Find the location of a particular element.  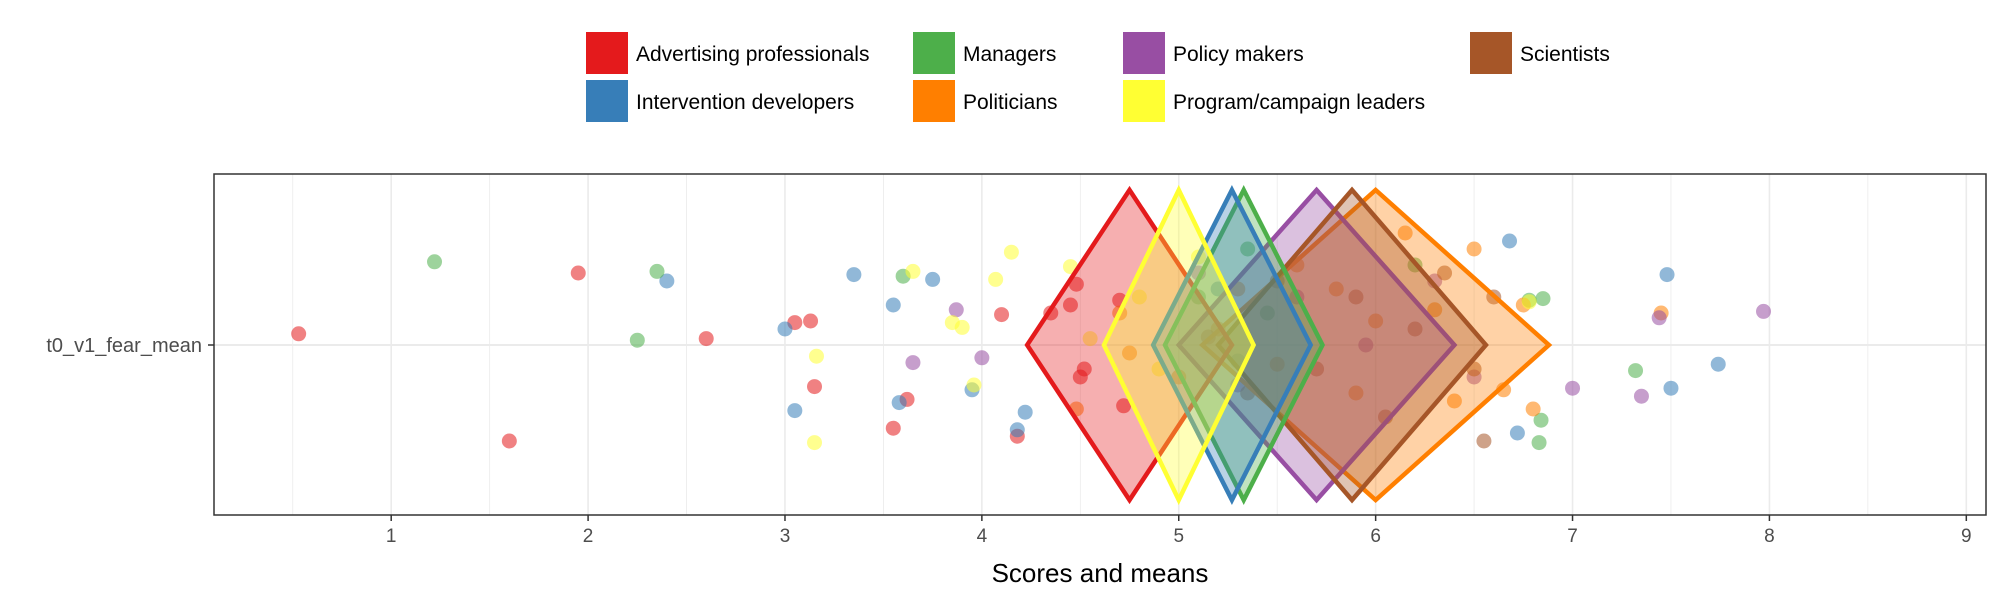

x-tick-label: 2 is located at coordinates (588, 536).